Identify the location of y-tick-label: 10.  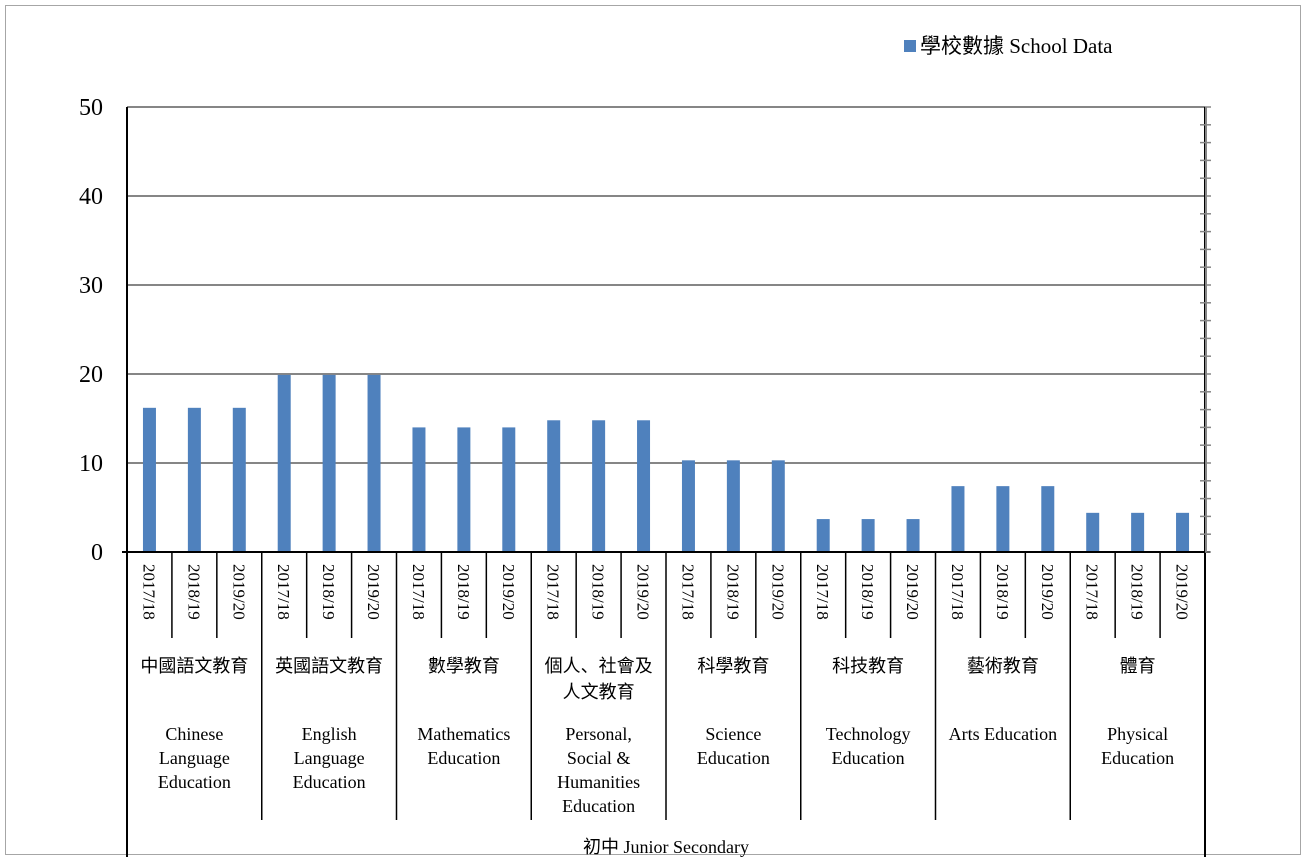
(91, 464).